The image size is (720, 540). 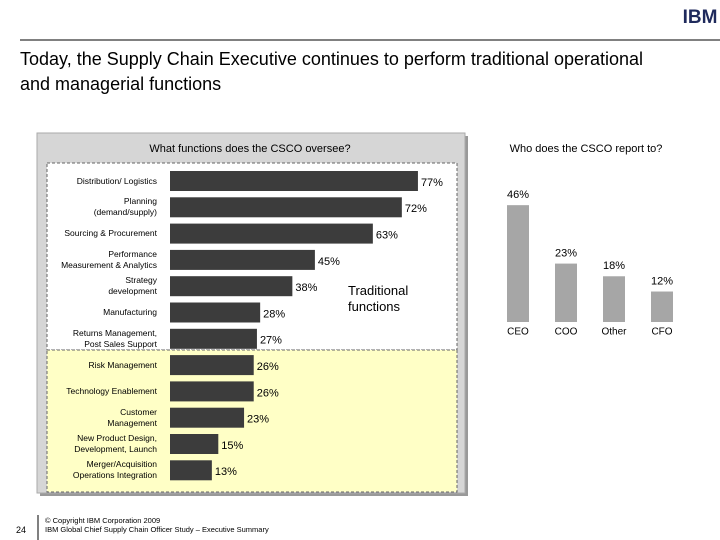 I want to click on category-label: New Product Design, Development, Launch, so click(x=115, y=443).